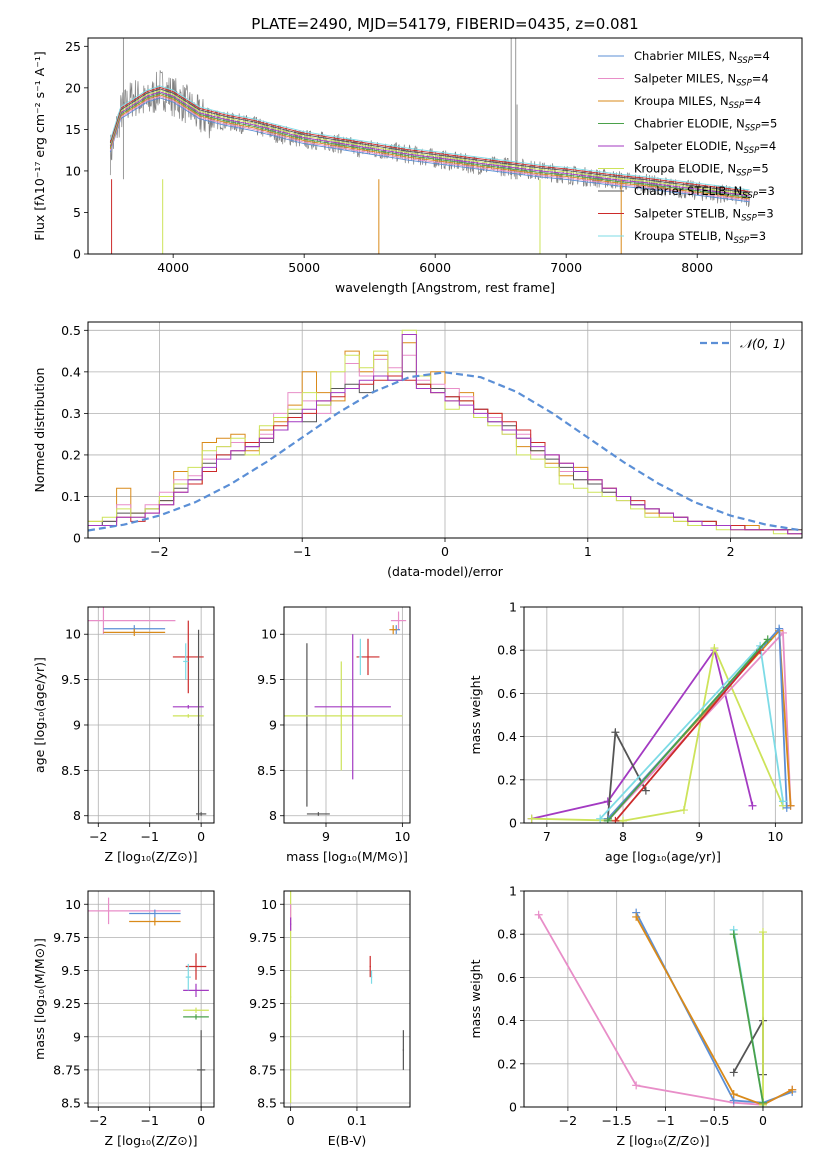 The image size is (819, 1170). I want to click on legend-label: Chabrier ELODIE, NSSP=5, so click(705, 125).